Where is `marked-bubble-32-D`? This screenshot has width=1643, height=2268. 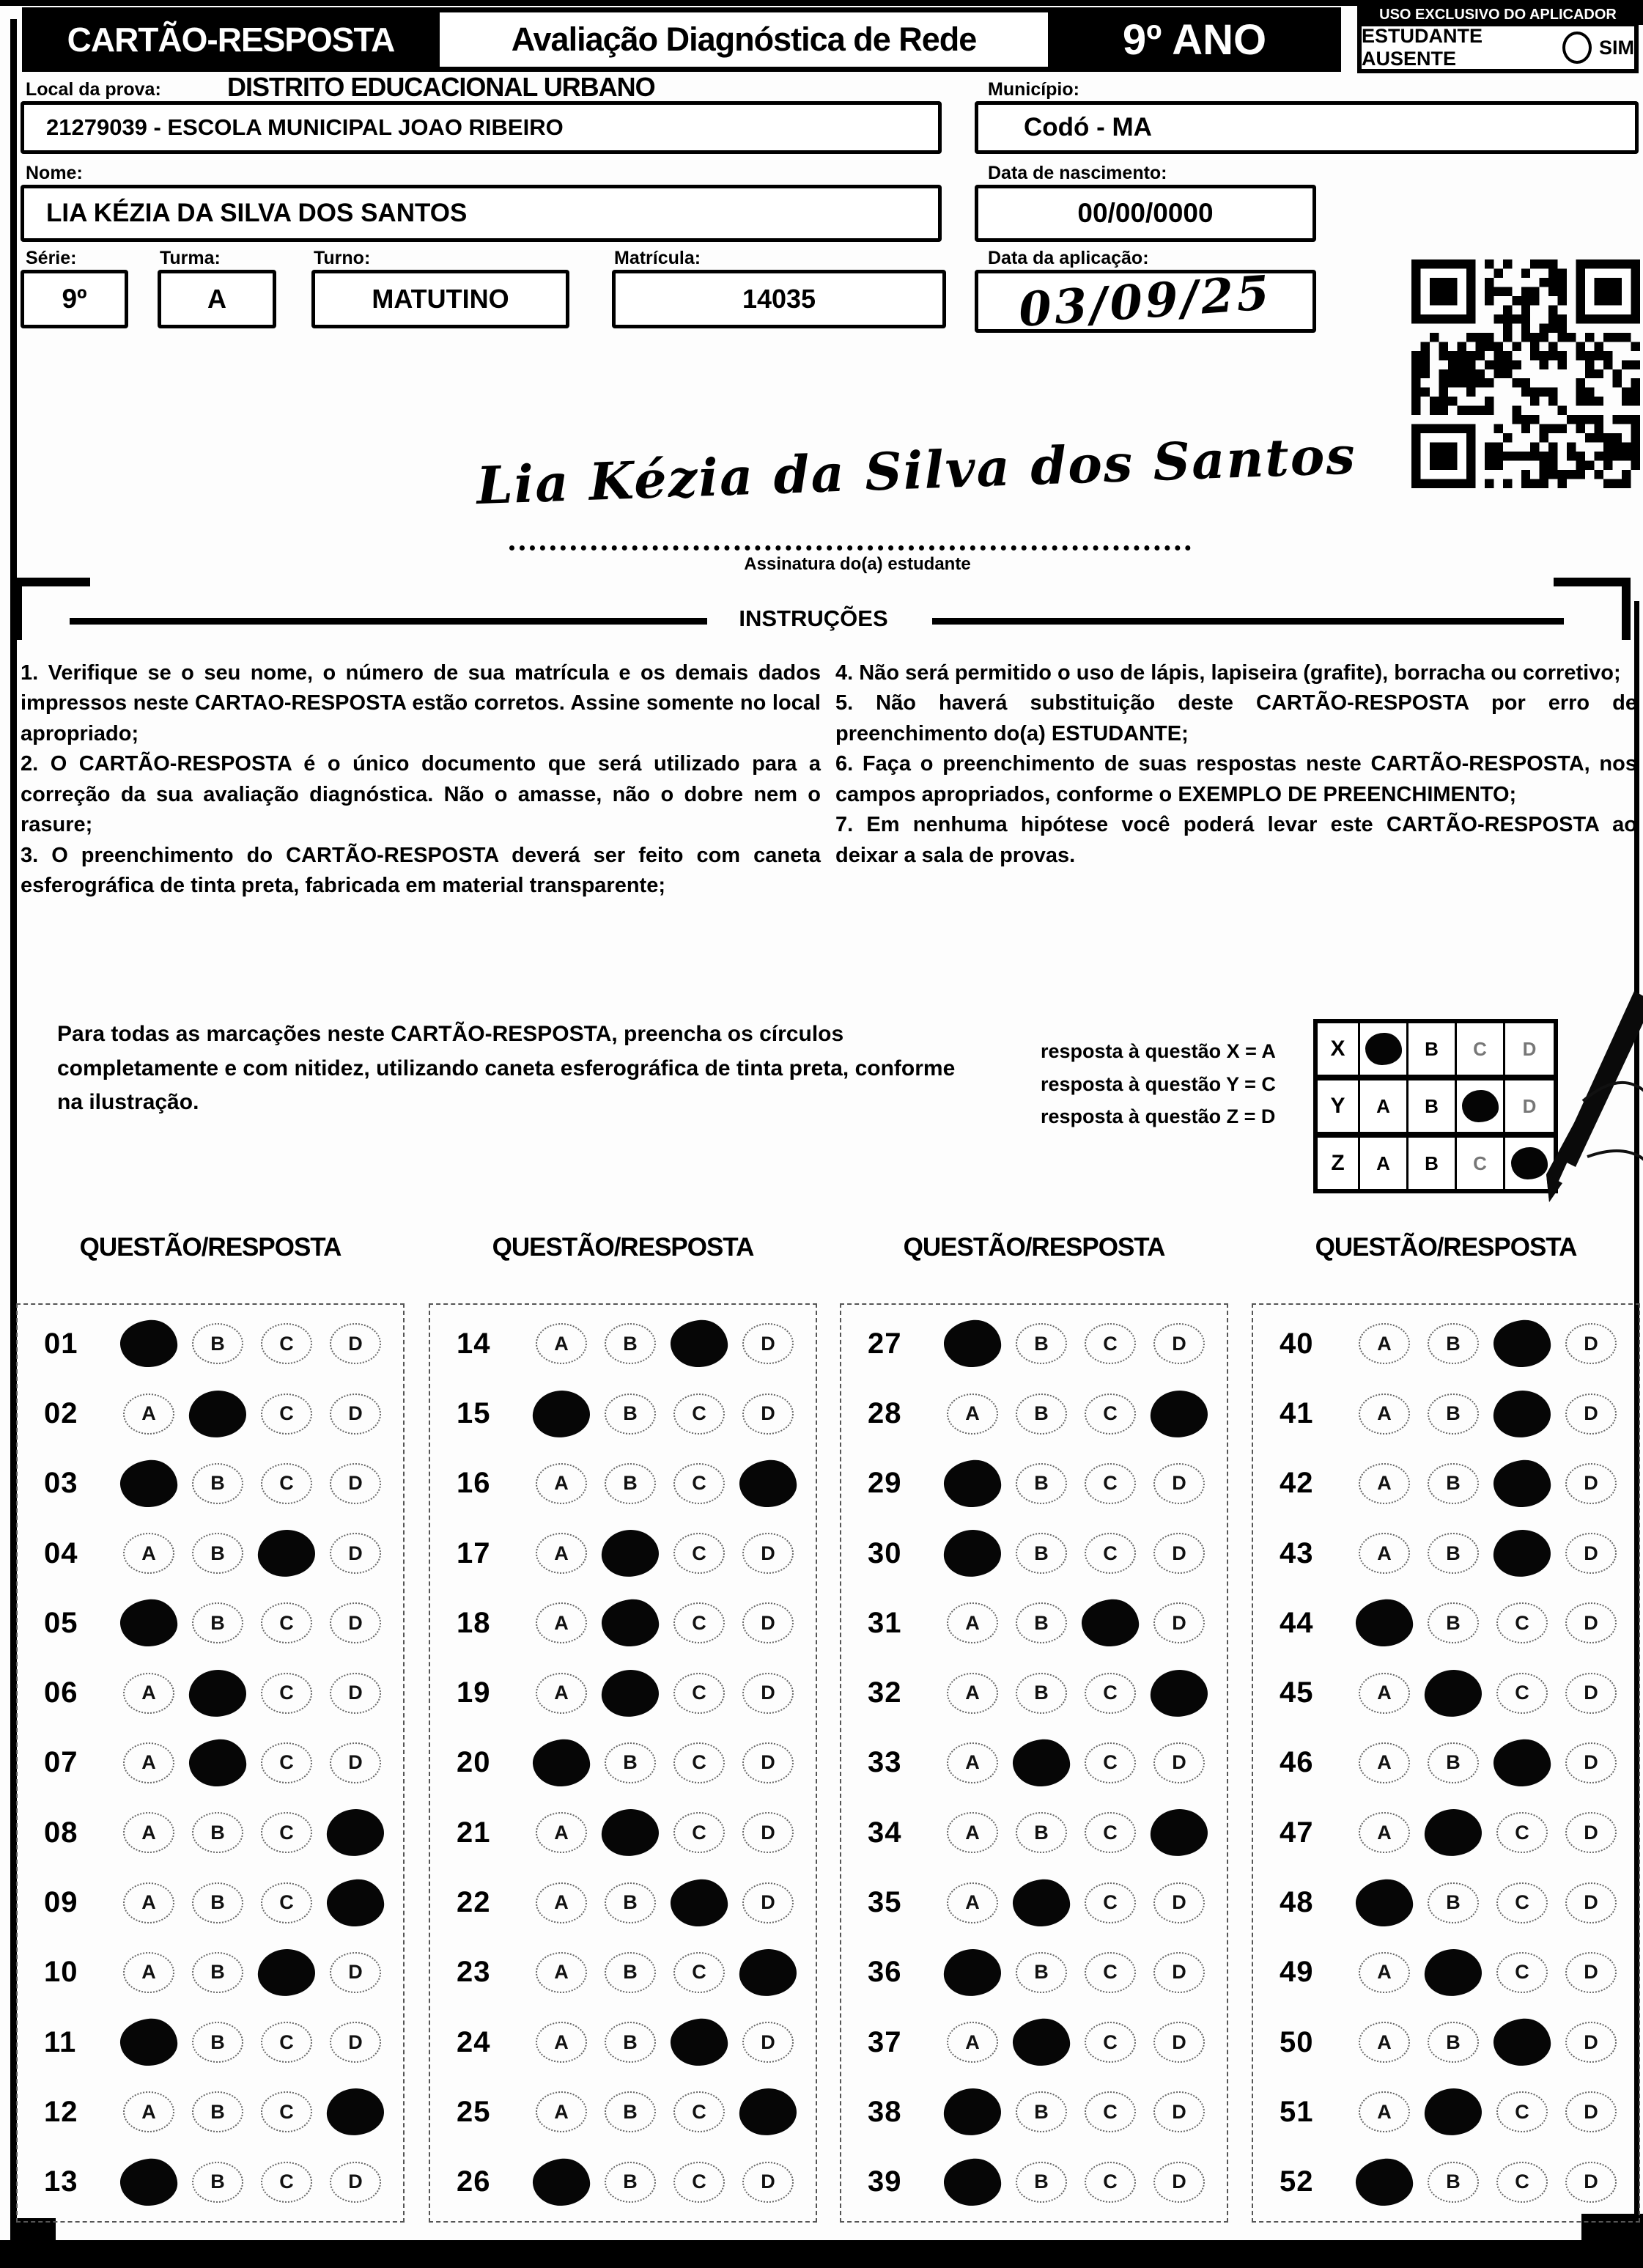 marked-bubble-32-D is located at coordinates (1179, 1693).